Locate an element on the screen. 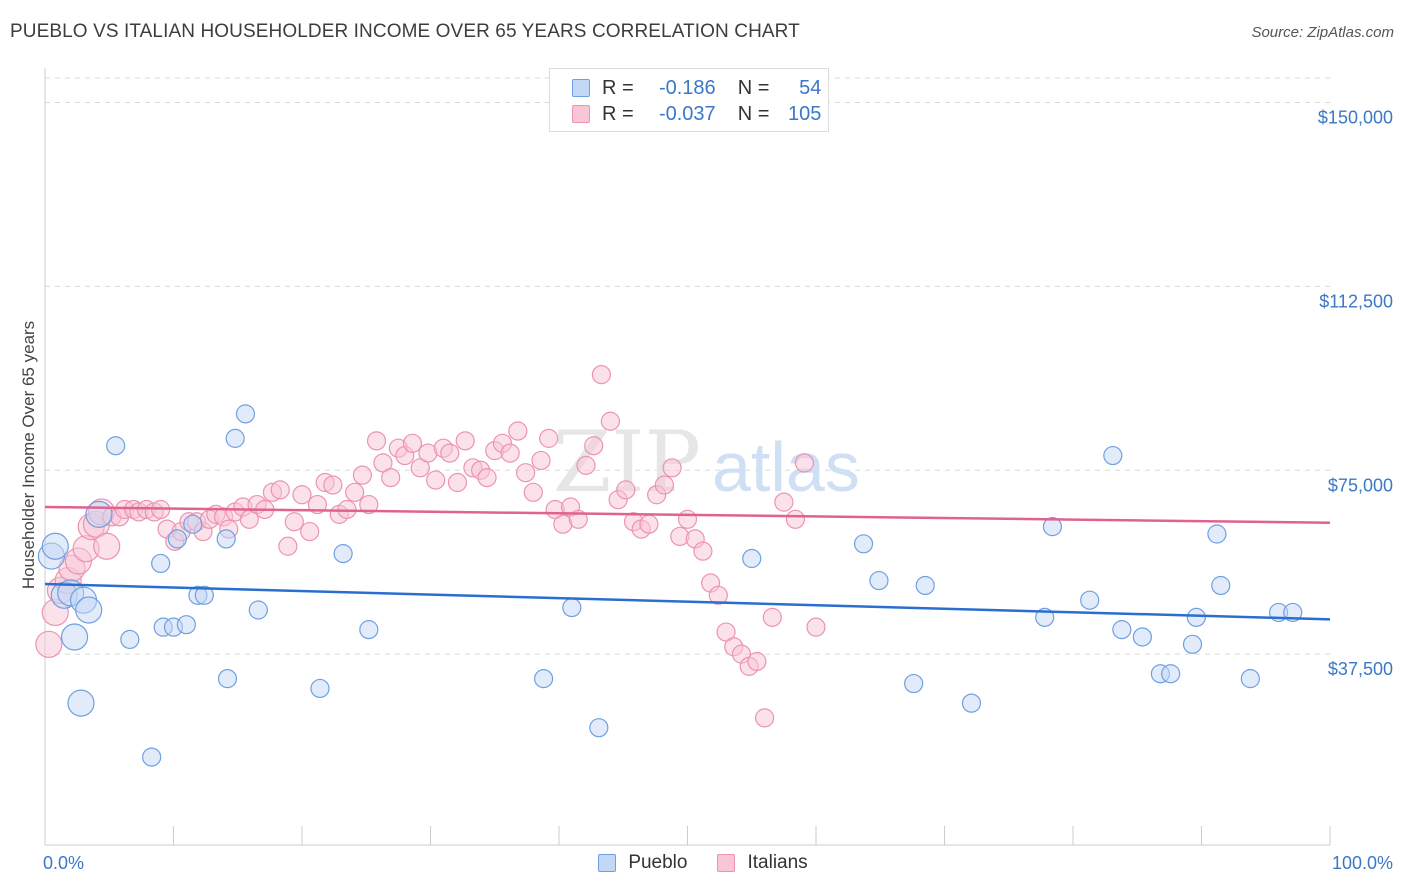 The height and width of the screenshot is (892, 1406). y-tick-label: $75,000 is located at coordinates (1360, 485).